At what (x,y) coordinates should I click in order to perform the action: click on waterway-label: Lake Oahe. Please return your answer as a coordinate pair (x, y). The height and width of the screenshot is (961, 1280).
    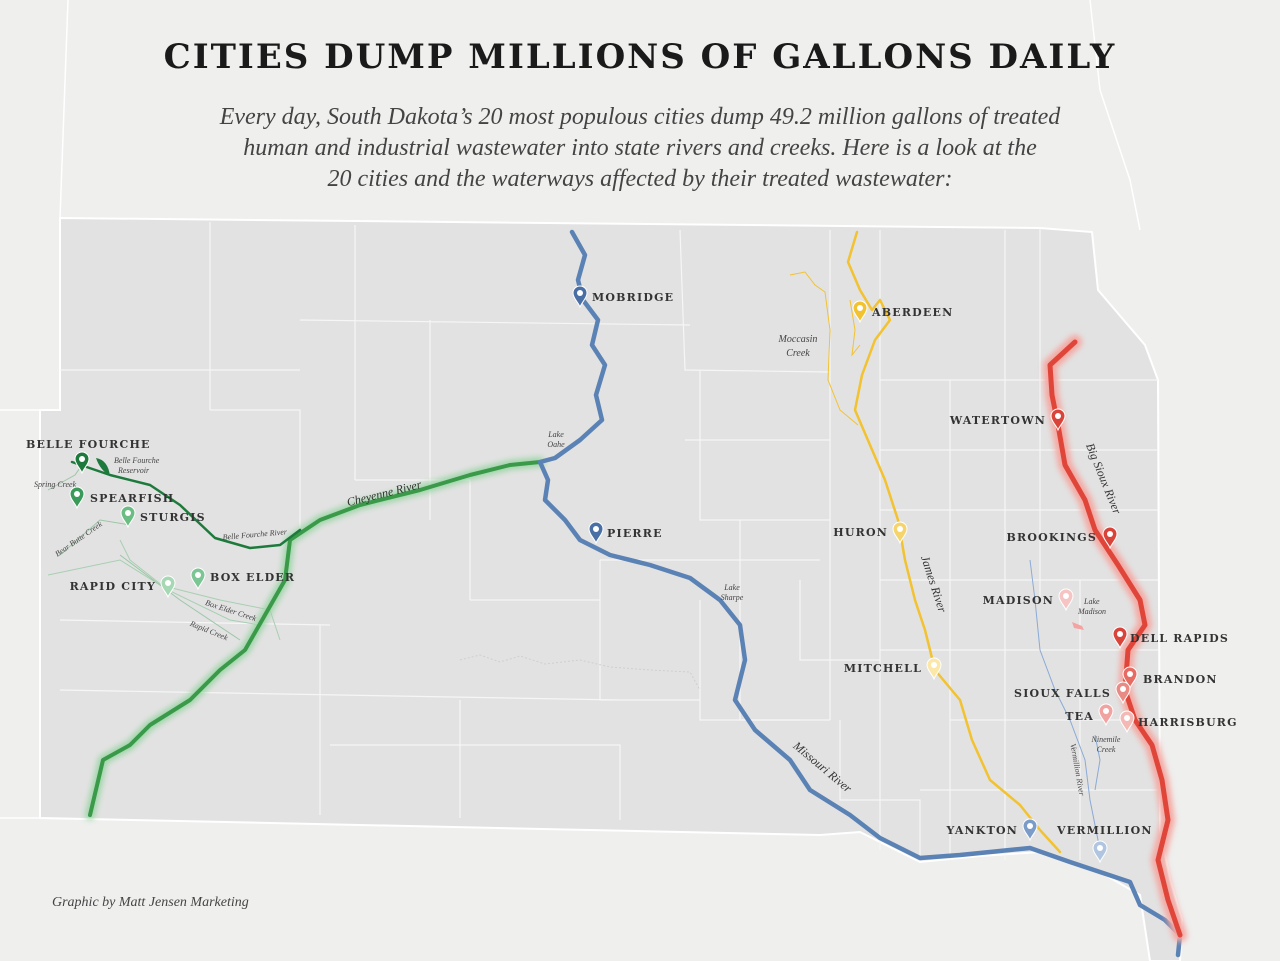
    Looking at the image, I should click on (556, 439).